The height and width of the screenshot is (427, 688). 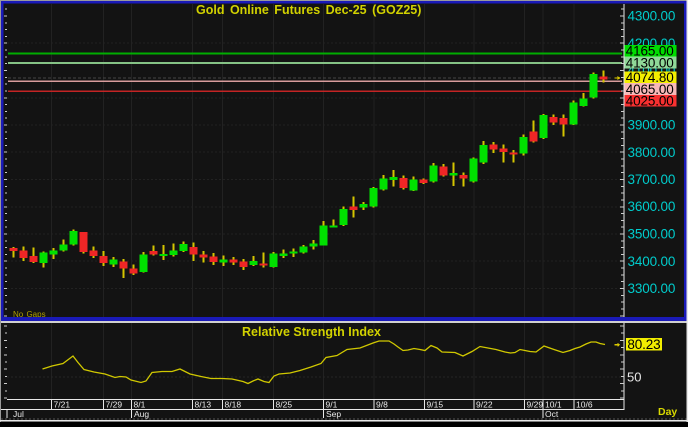 What do you see at coordinates (634, 377) in the screenshot?
I see `svg-text: 50` at bounding box center [634, 377].